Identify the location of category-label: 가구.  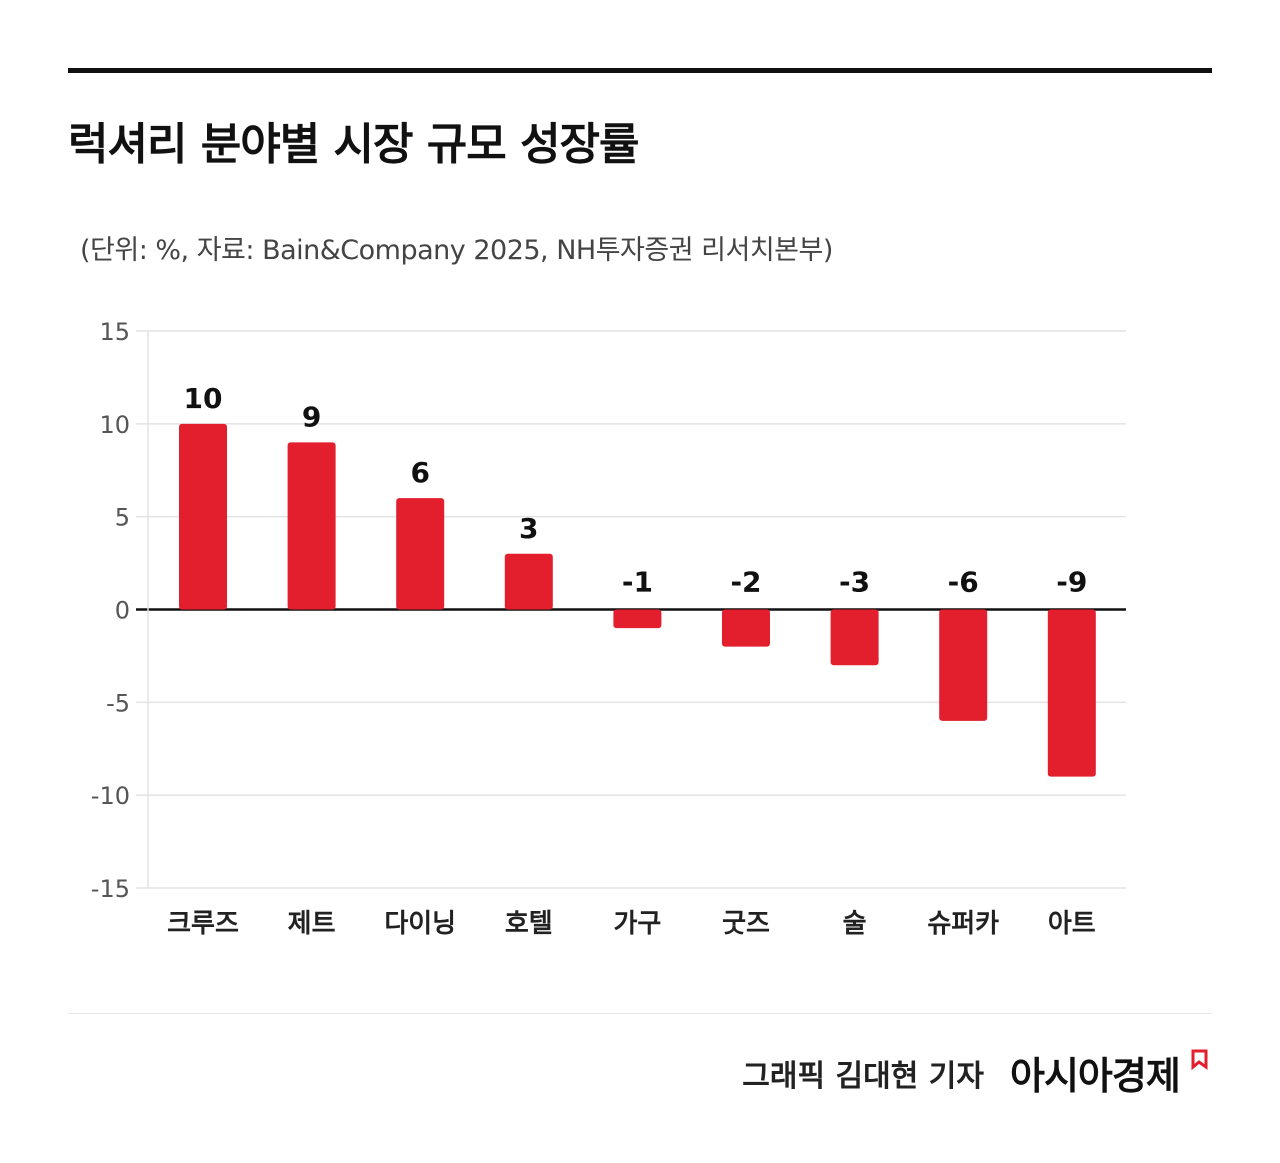
(637, 924).